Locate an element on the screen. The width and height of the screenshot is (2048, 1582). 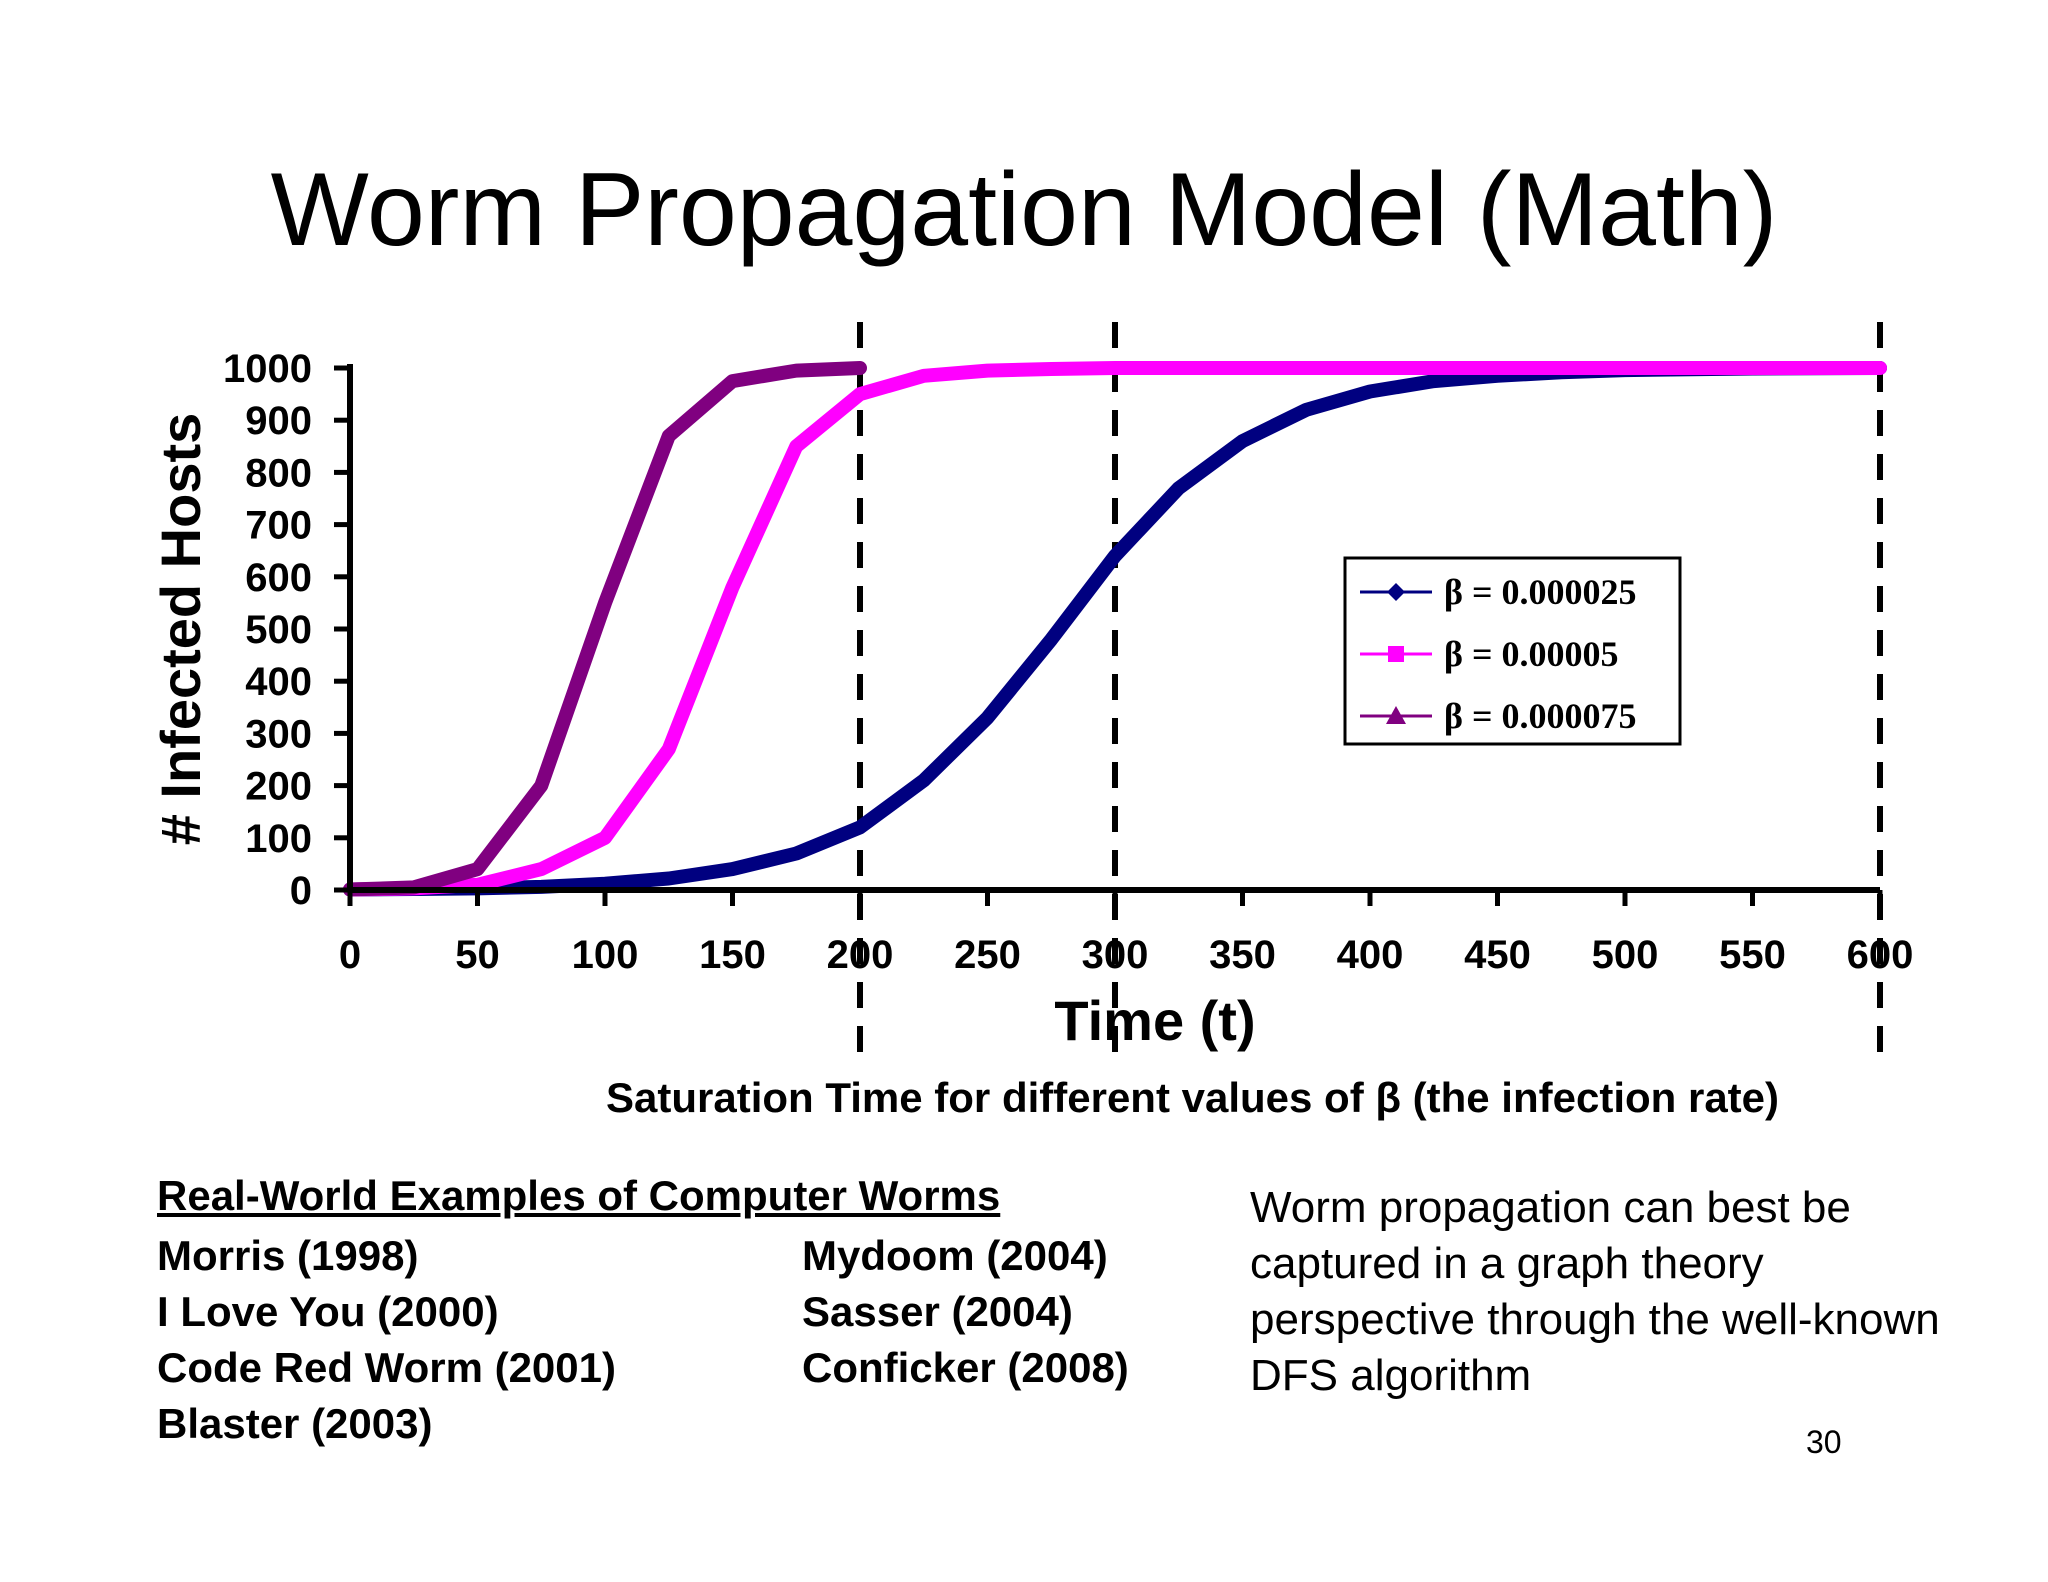
y-tick-label: 600 is located at coordinates (278, 578).